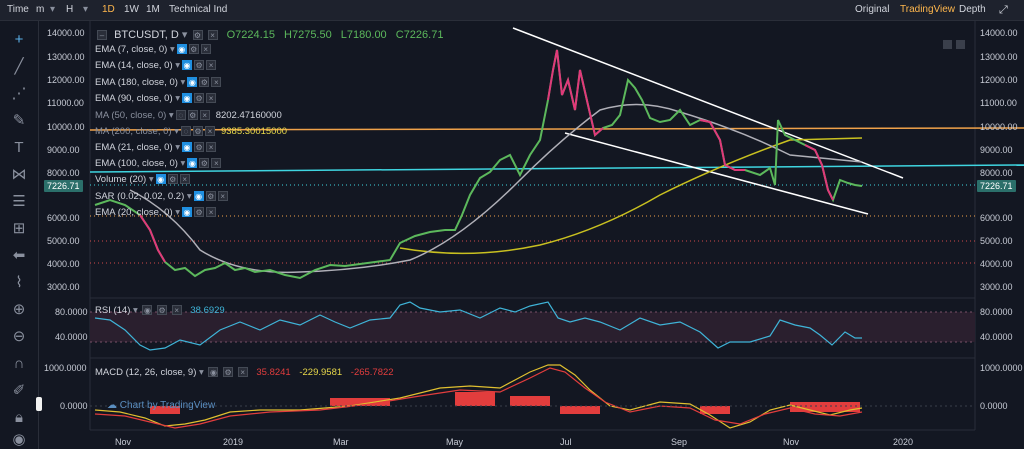  I want to click on price-axis-right-label: 8000.00, so click(996, 173).